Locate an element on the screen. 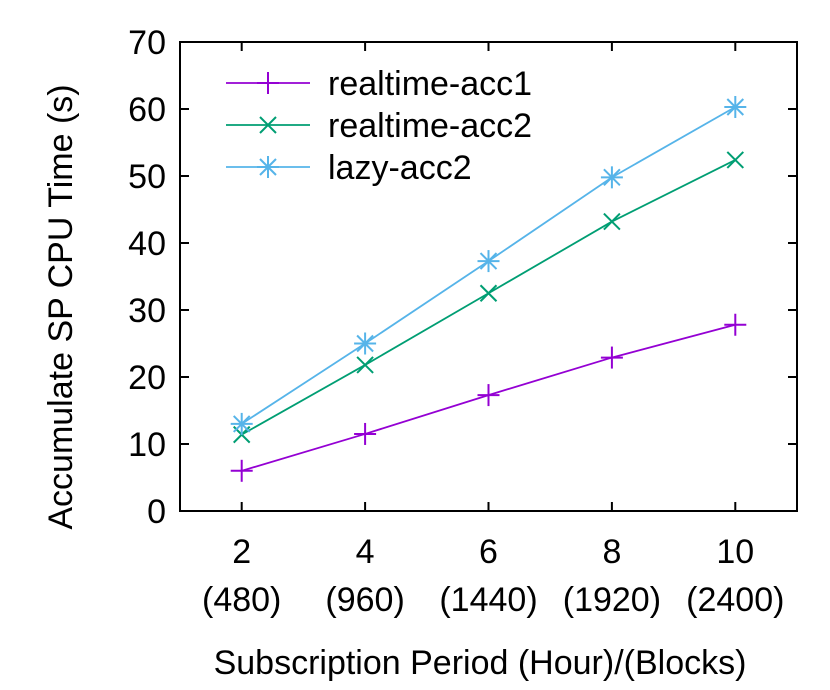  y-tick-label: 40 is located at coordinates (147, 244).